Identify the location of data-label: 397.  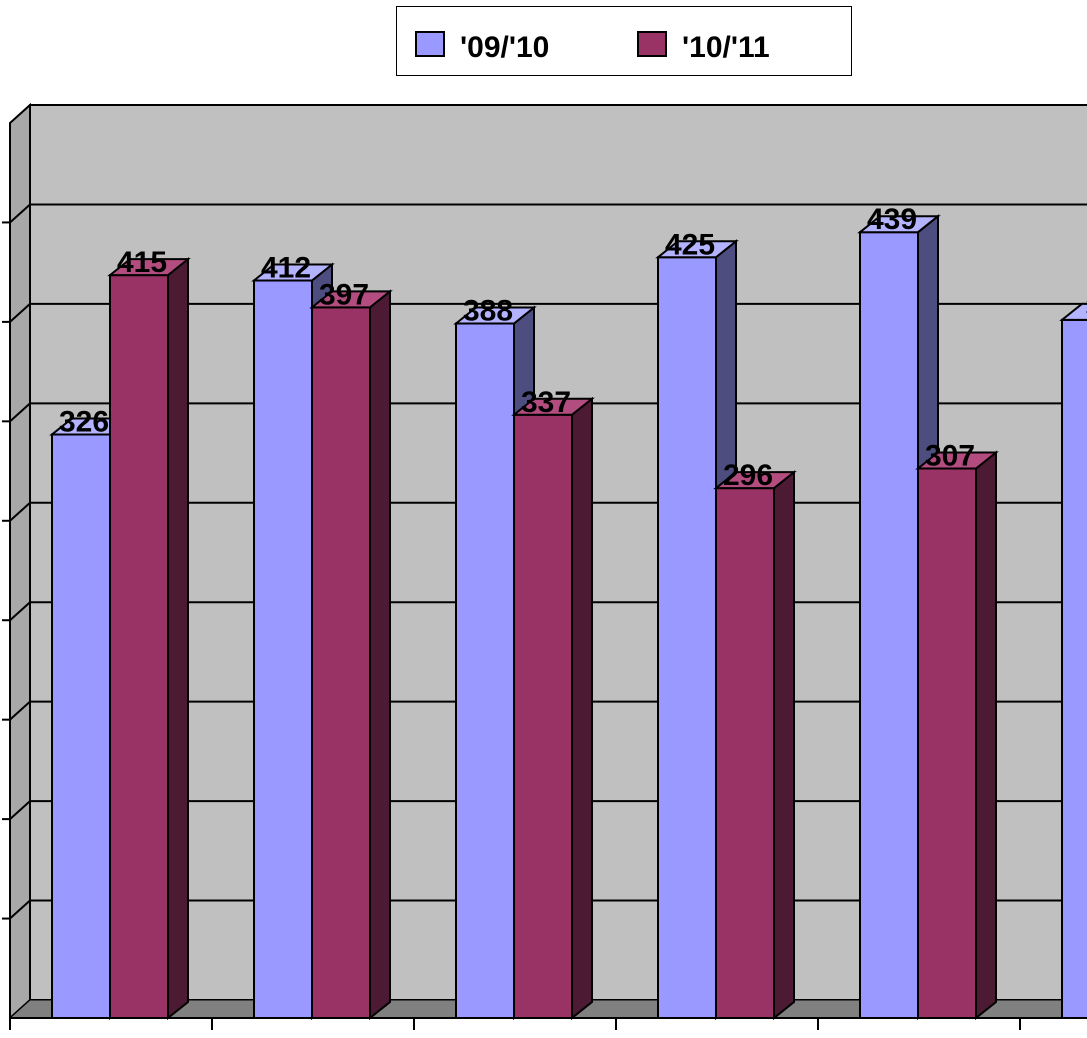
(344, 294).